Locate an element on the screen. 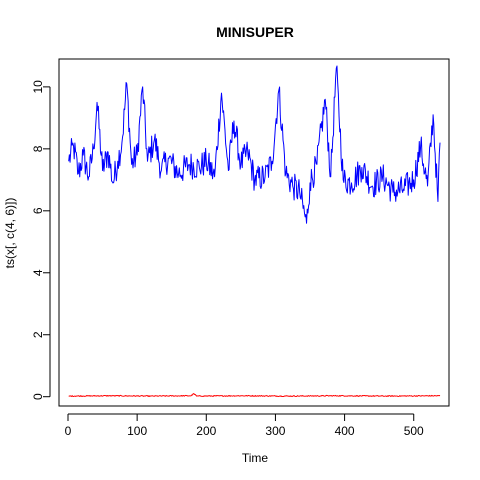  y-tick-label: 2 is located at coordinates (38, 334).